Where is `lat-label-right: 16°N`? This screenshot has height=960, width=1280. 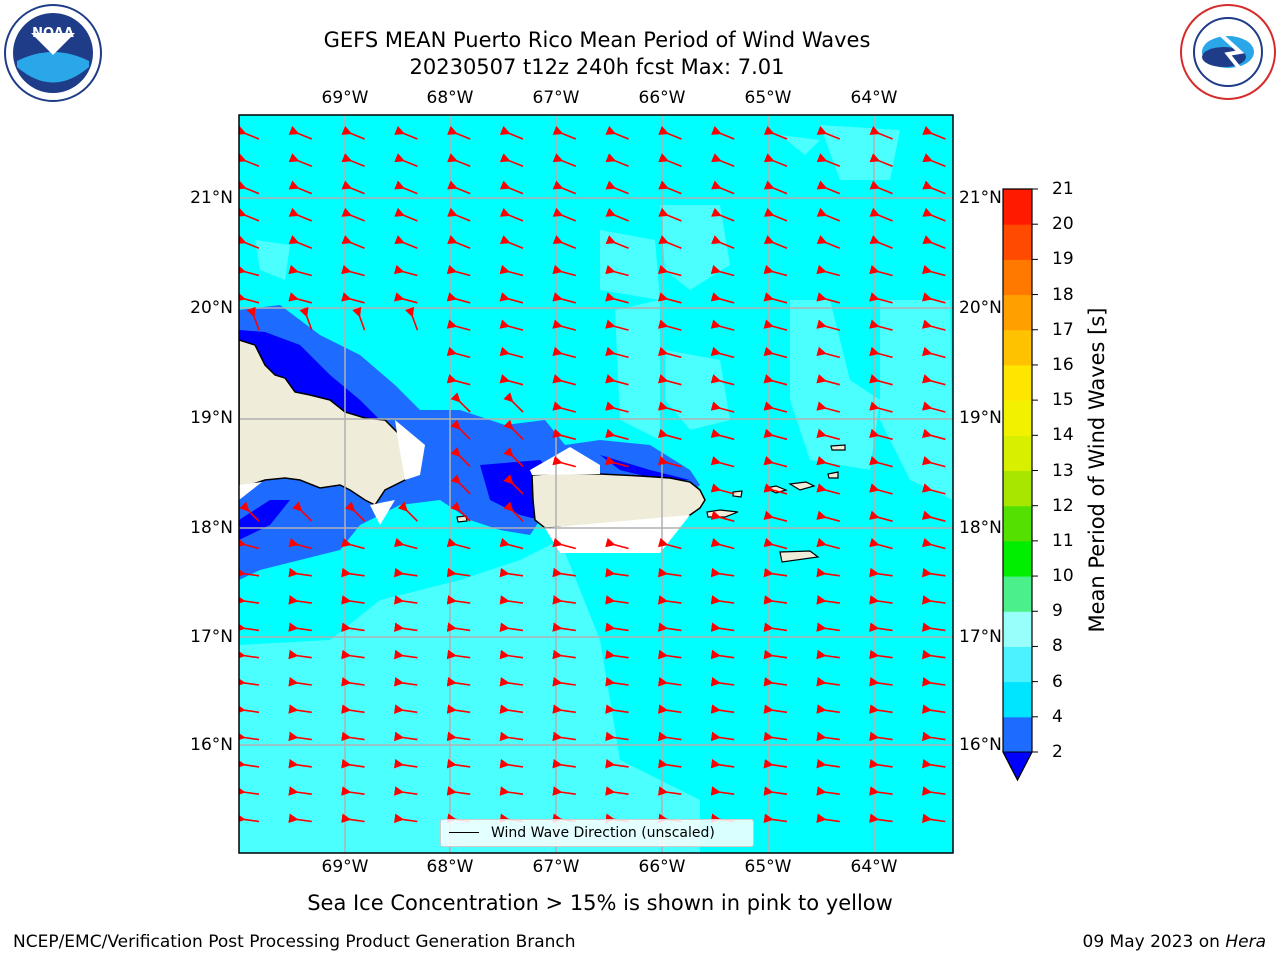 lat-label-right: 16°N is located at coordinates (980, 745).